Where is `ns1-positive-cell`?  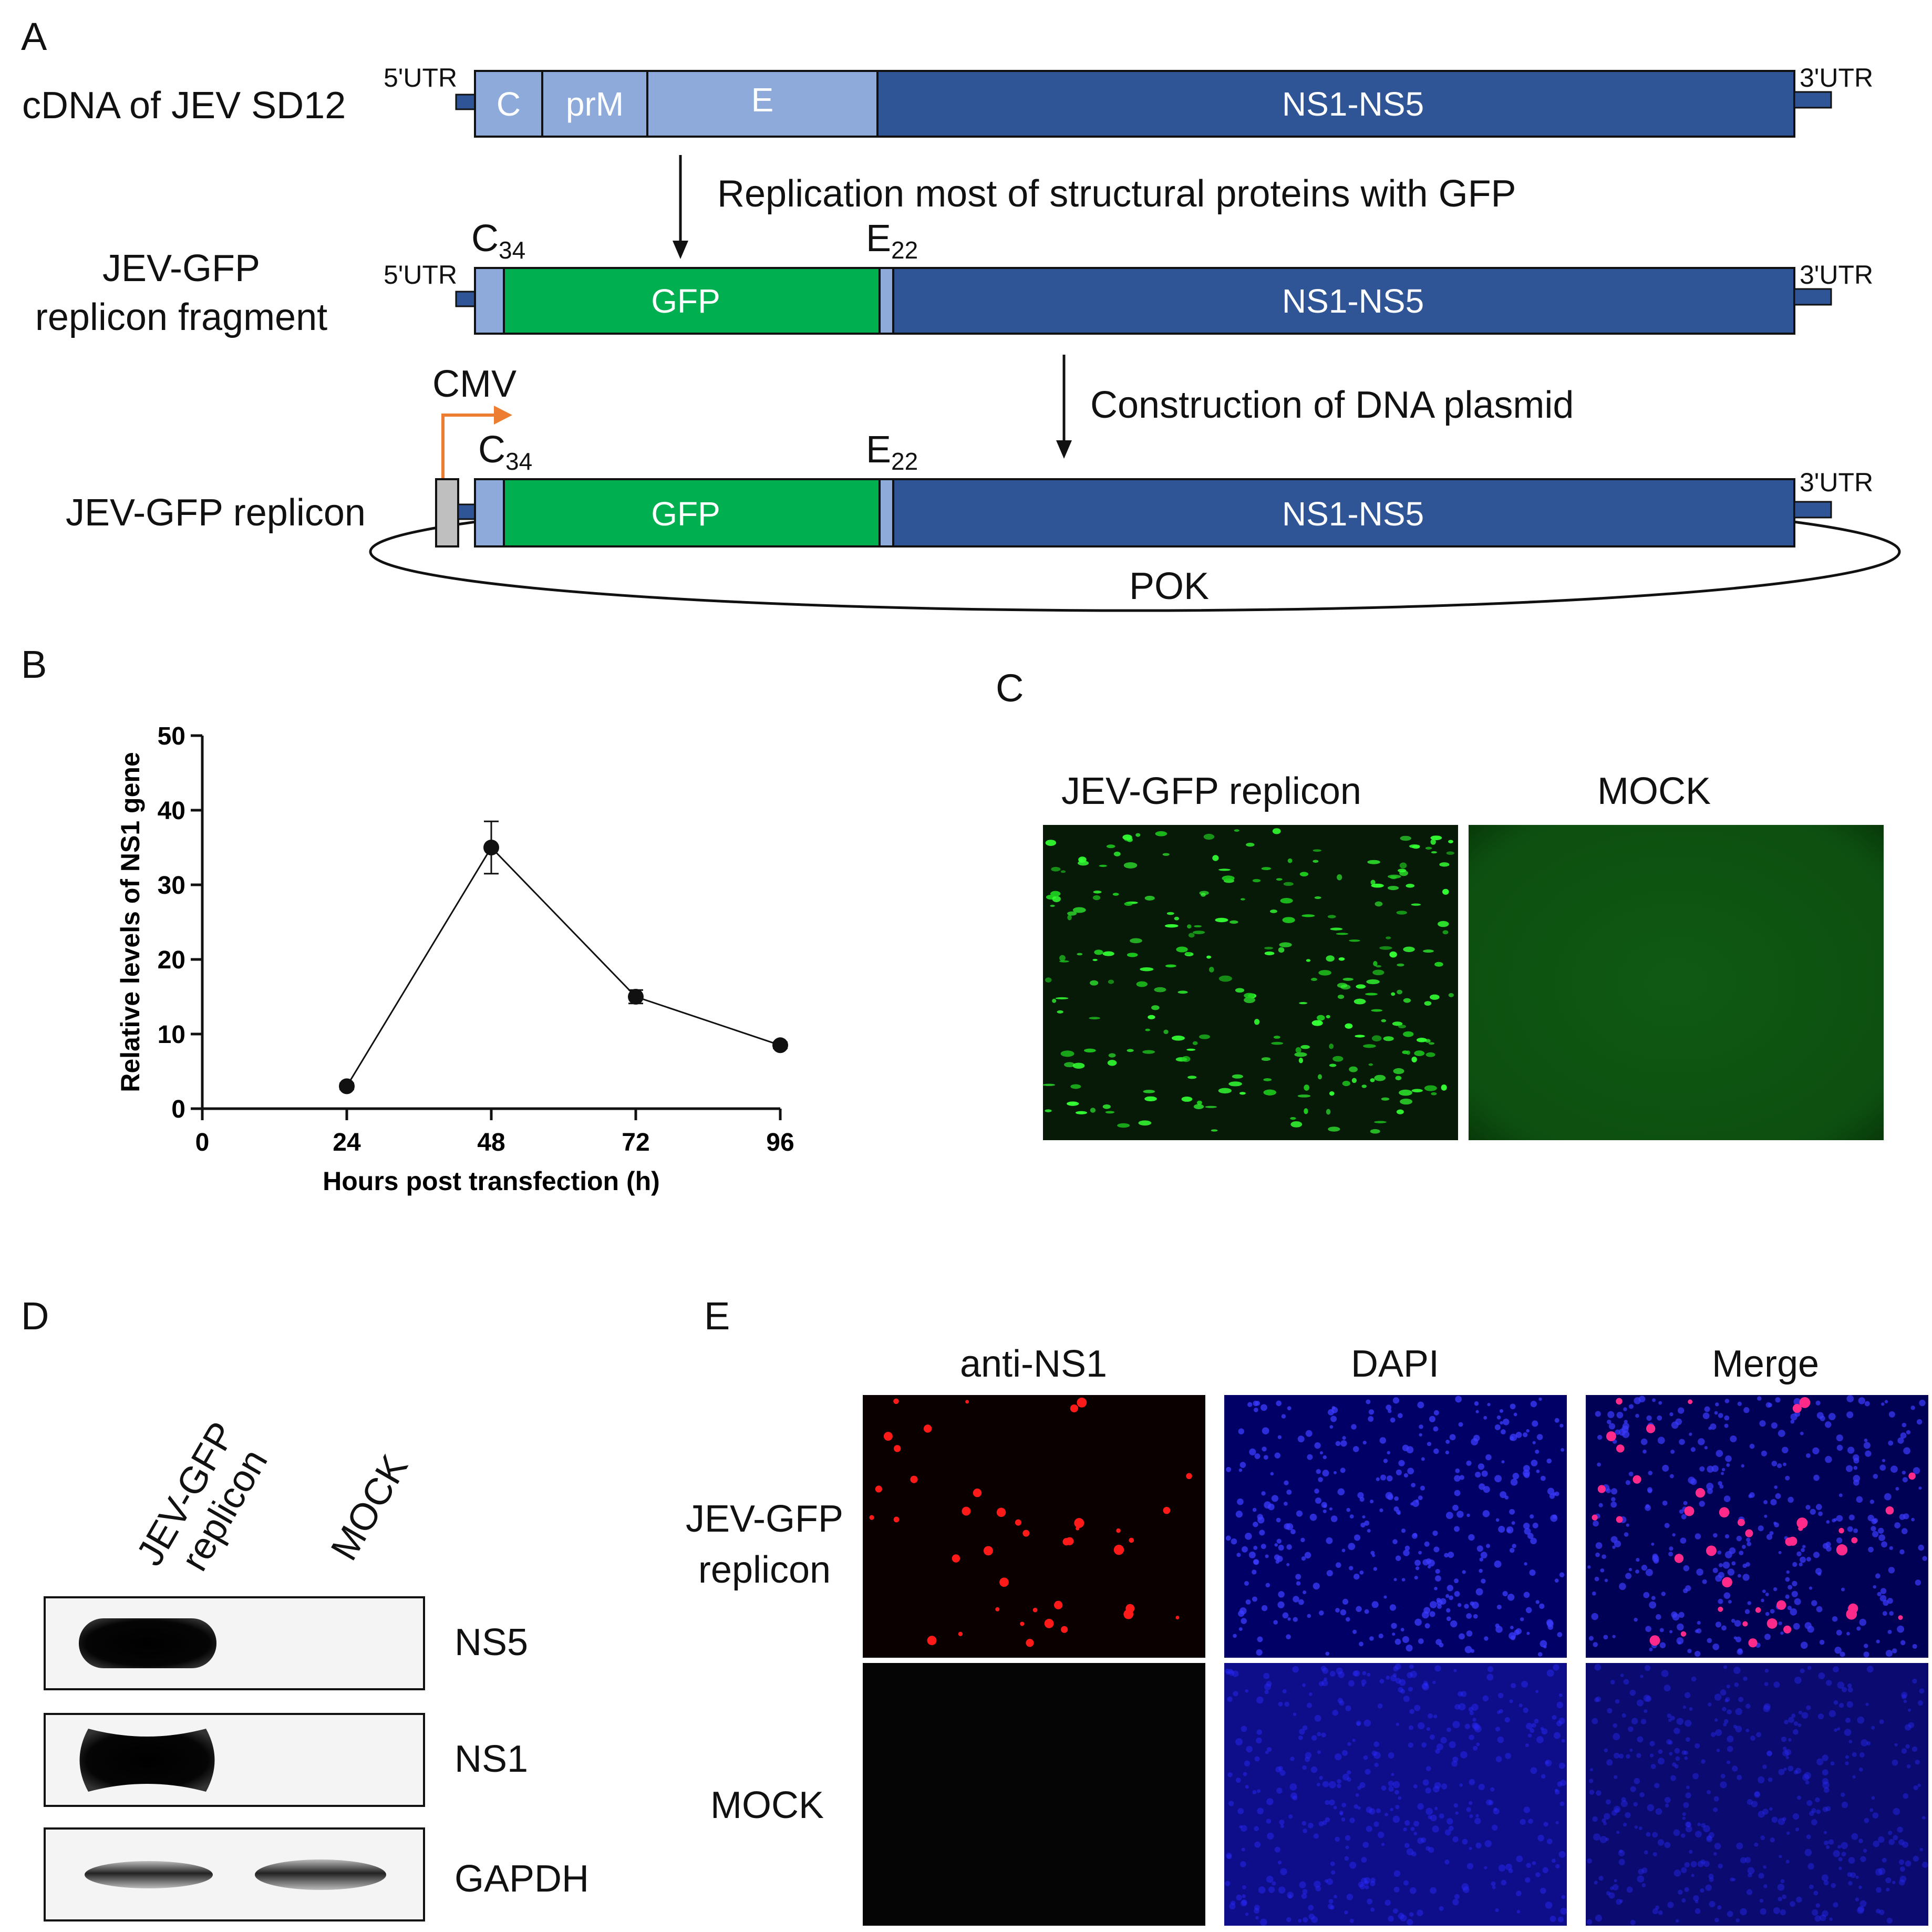 ns1-positive-cell is located at coordinates (1118, 1530).